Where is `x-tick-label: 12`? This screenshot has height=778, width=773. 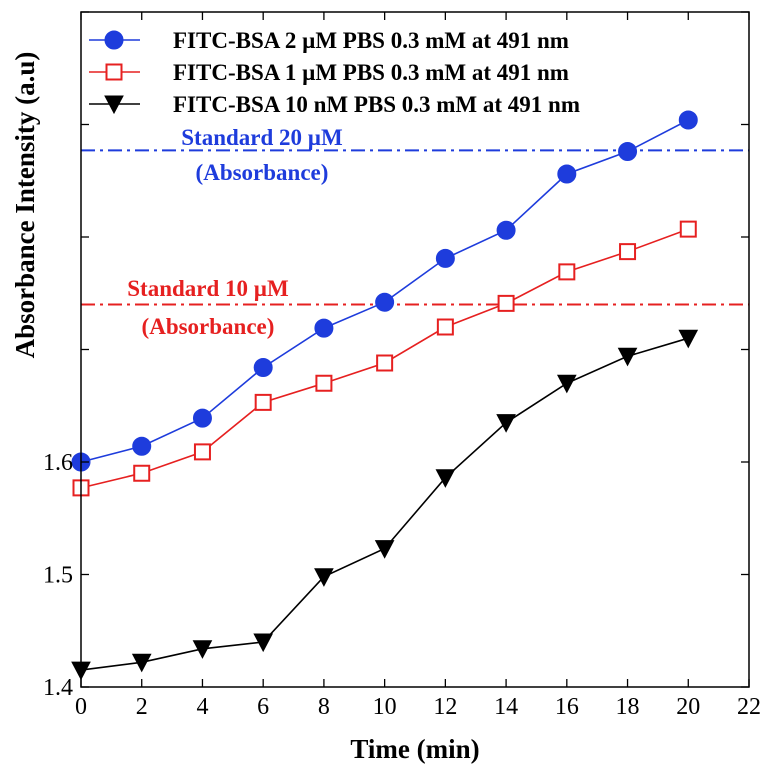 x-tick-label: 12 is located at coordinates (445, 707).